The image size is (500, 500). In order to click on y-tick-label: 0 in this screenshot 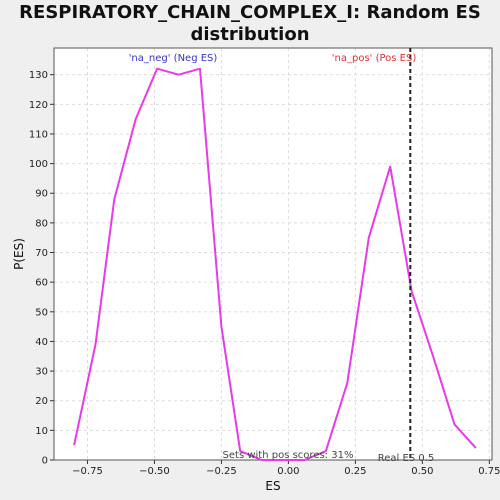, I will do `click(45, 461)`.